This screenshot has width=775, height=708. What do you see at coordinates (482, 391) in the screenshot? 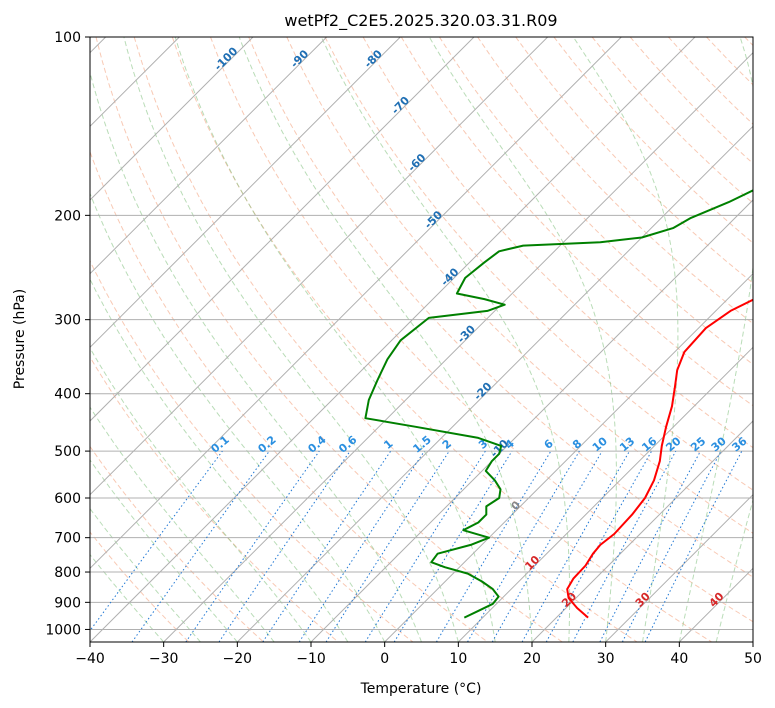
I see `isotherm-label: -20` at bounding box center [482, 391].